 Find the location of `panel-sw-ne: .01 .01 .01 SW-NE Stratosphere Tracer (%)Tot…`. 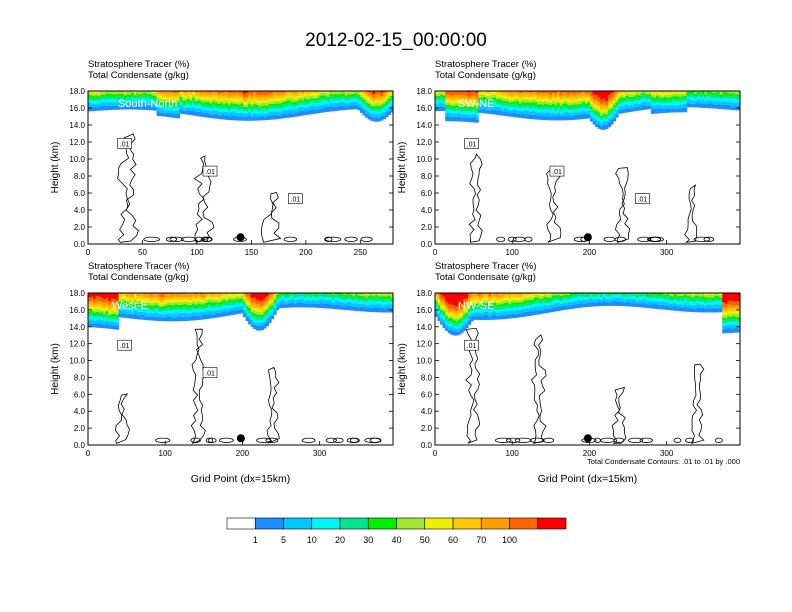

panel-sw-ne: .01 .01 .01 SW-NE Stratosphere Tracer (%)Tot… is located at coordinates (569, 158).